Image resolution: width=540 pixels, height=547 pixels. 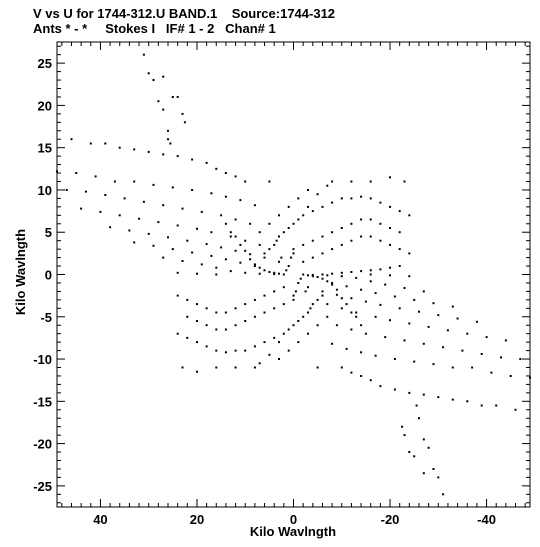 I want to click on y-tick-label: 25, so click(x=45, y=63).